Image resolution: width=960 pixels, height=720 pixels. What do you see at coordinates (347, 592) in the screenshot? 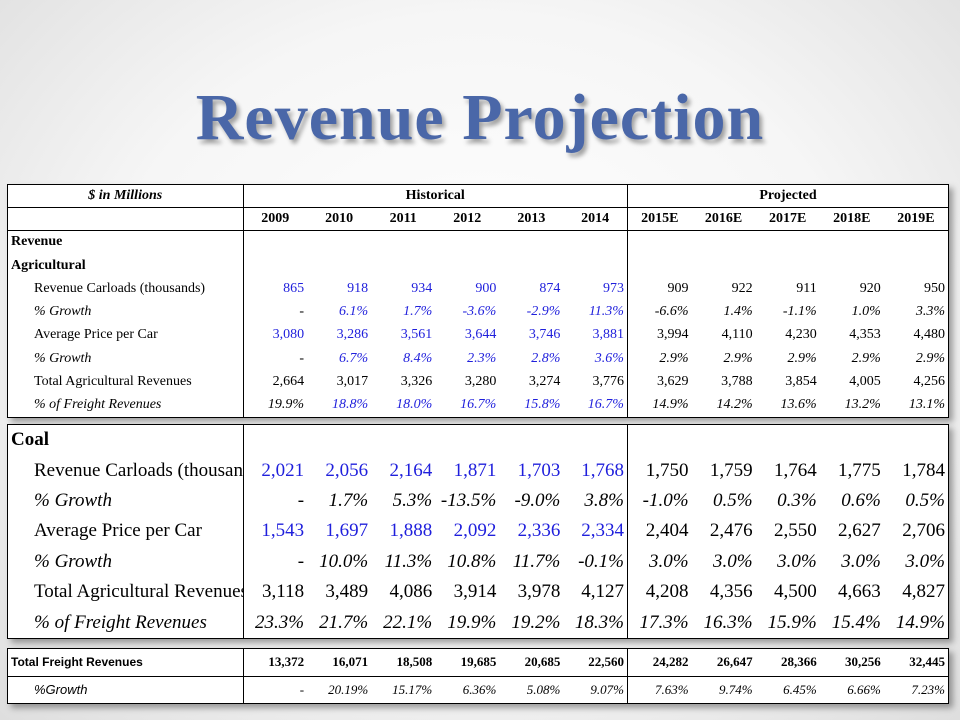
I see `value-cell: 3,489` at bounding box center [347, 592].